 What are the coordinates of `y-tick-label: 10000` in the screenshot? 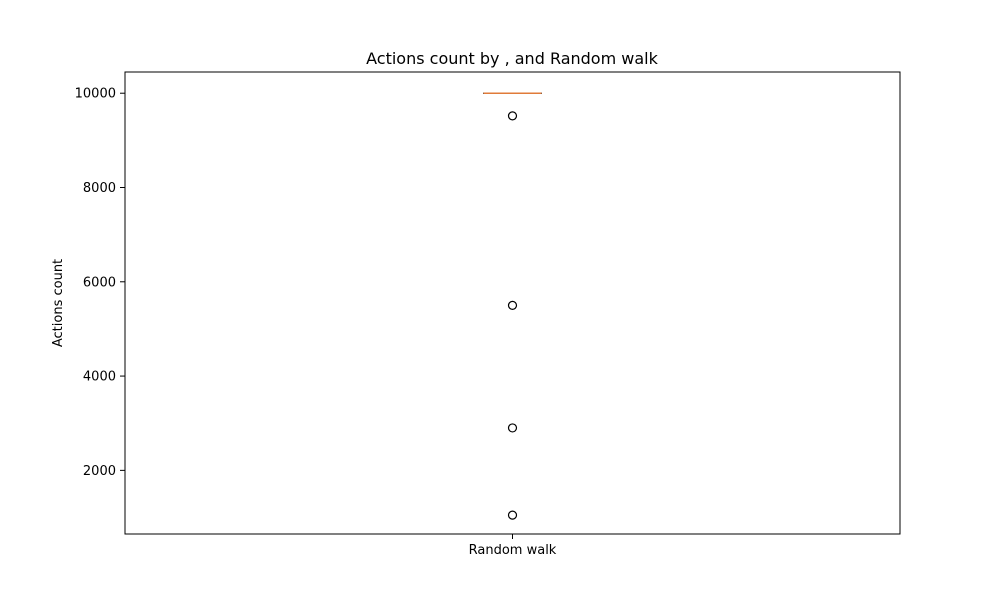 It's located at (95, 94).